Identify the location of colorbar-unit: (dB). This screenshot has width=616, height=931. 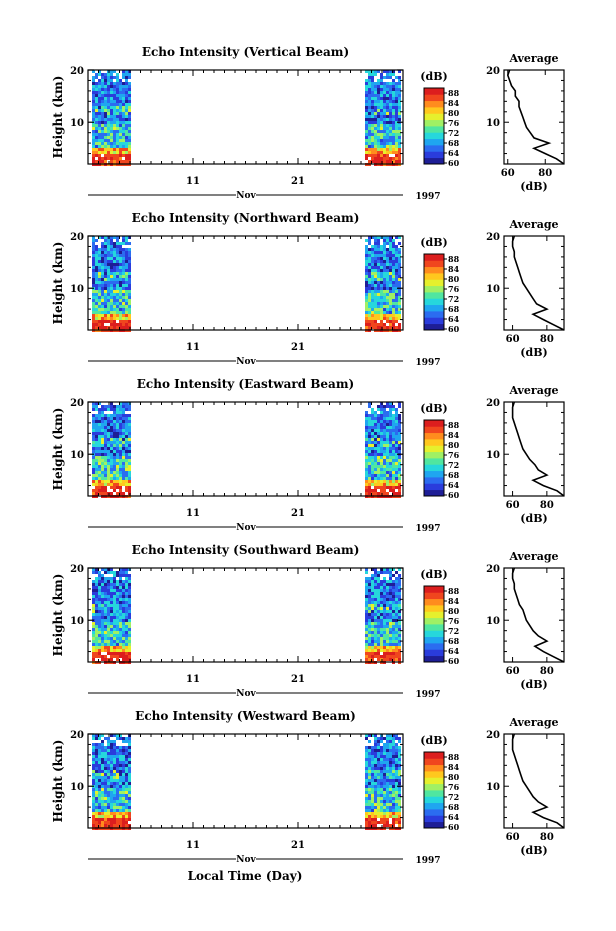
(433, 76).